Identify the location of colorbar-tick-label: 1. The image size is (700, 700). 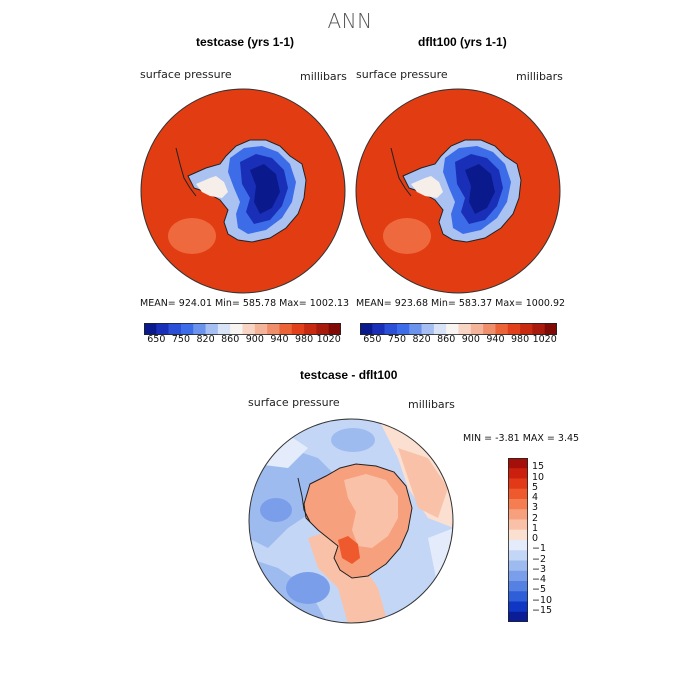
(535, 528).